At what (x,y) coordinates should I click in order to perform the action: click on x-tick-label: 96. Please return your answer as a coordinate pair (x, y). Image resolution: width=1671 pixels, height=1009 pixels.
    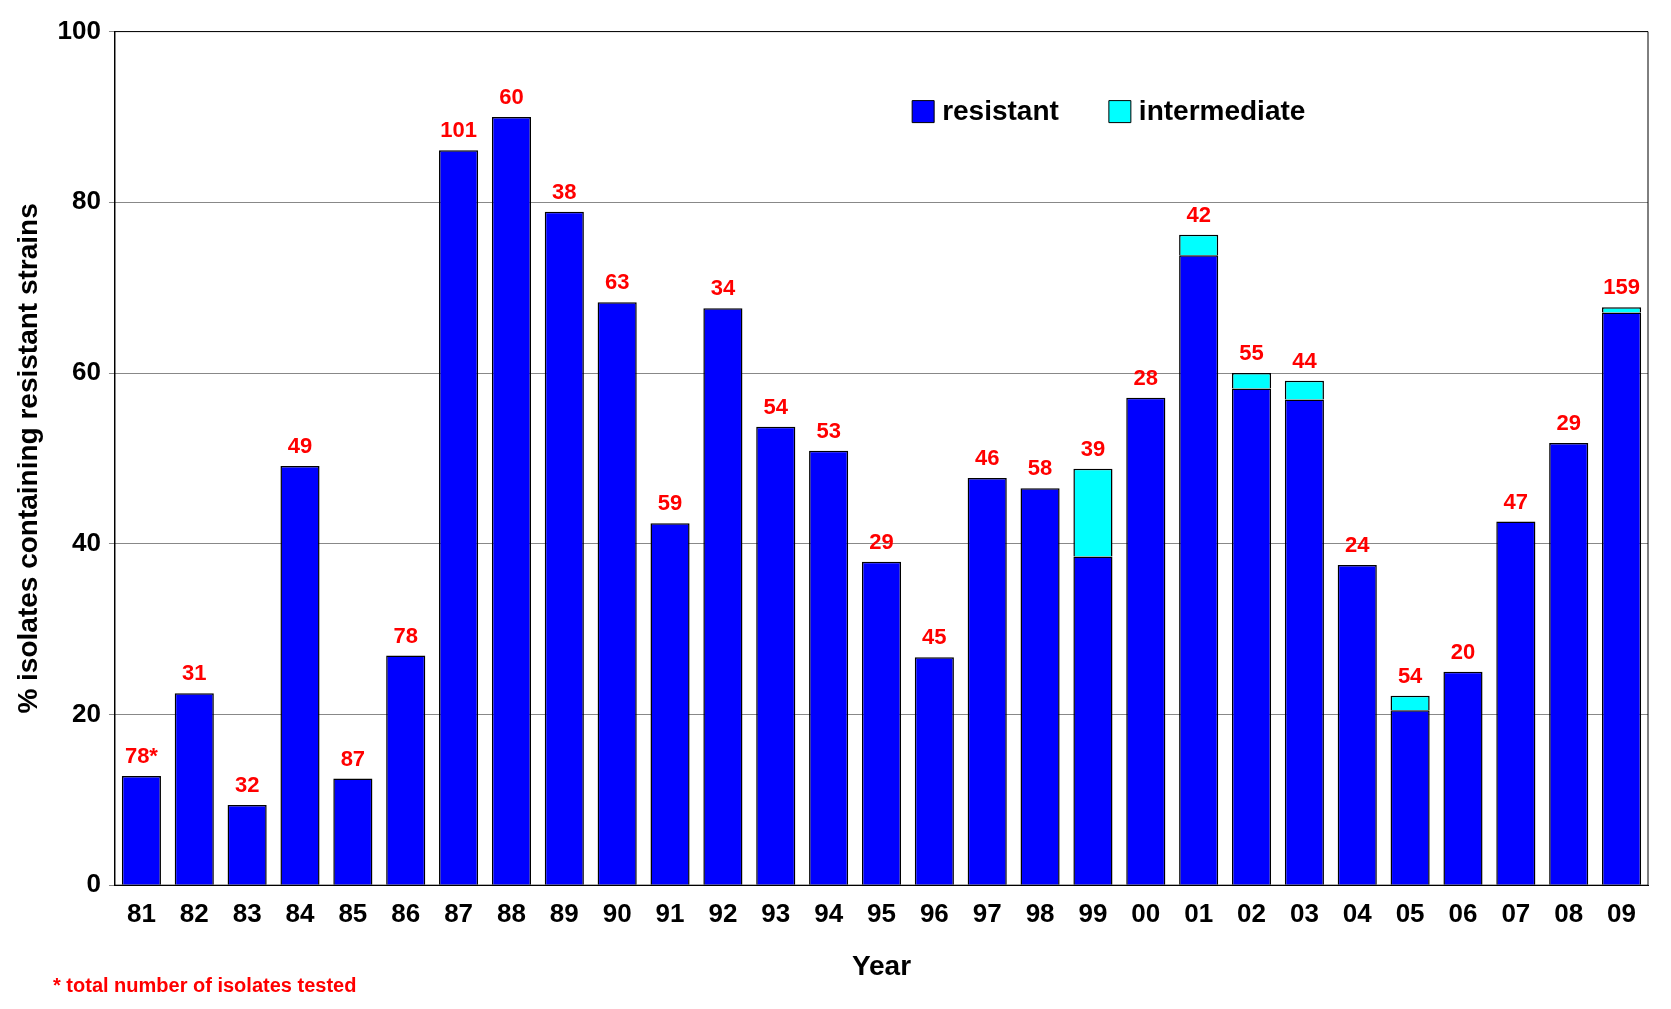
    Looking at the image, I should click on (934, 912).